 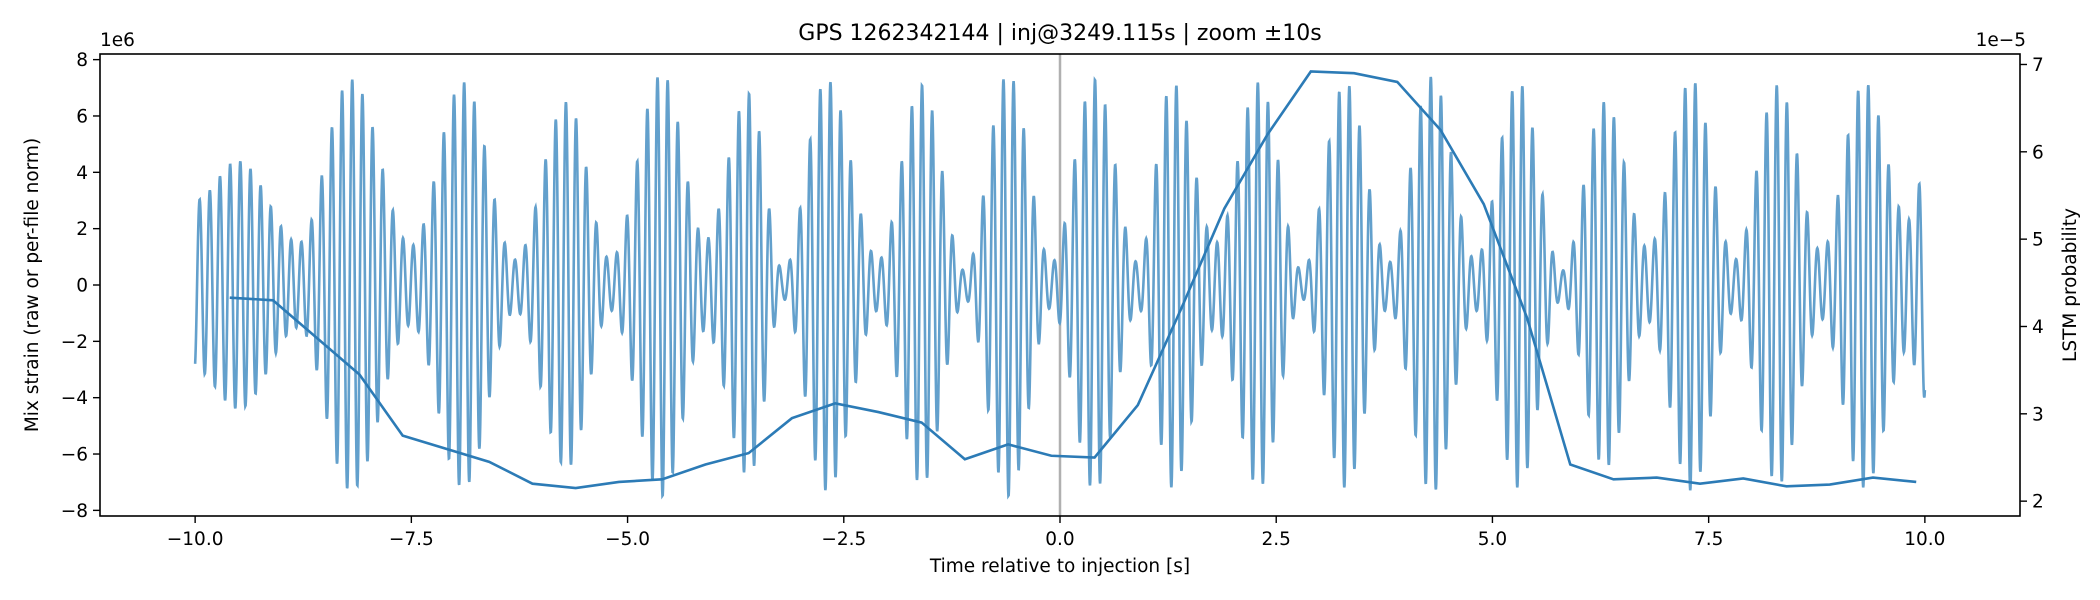 I want to click on y-axis-left: −8 −6 −4 −2 0 2 4 6 8, so click(x=80, y=286).